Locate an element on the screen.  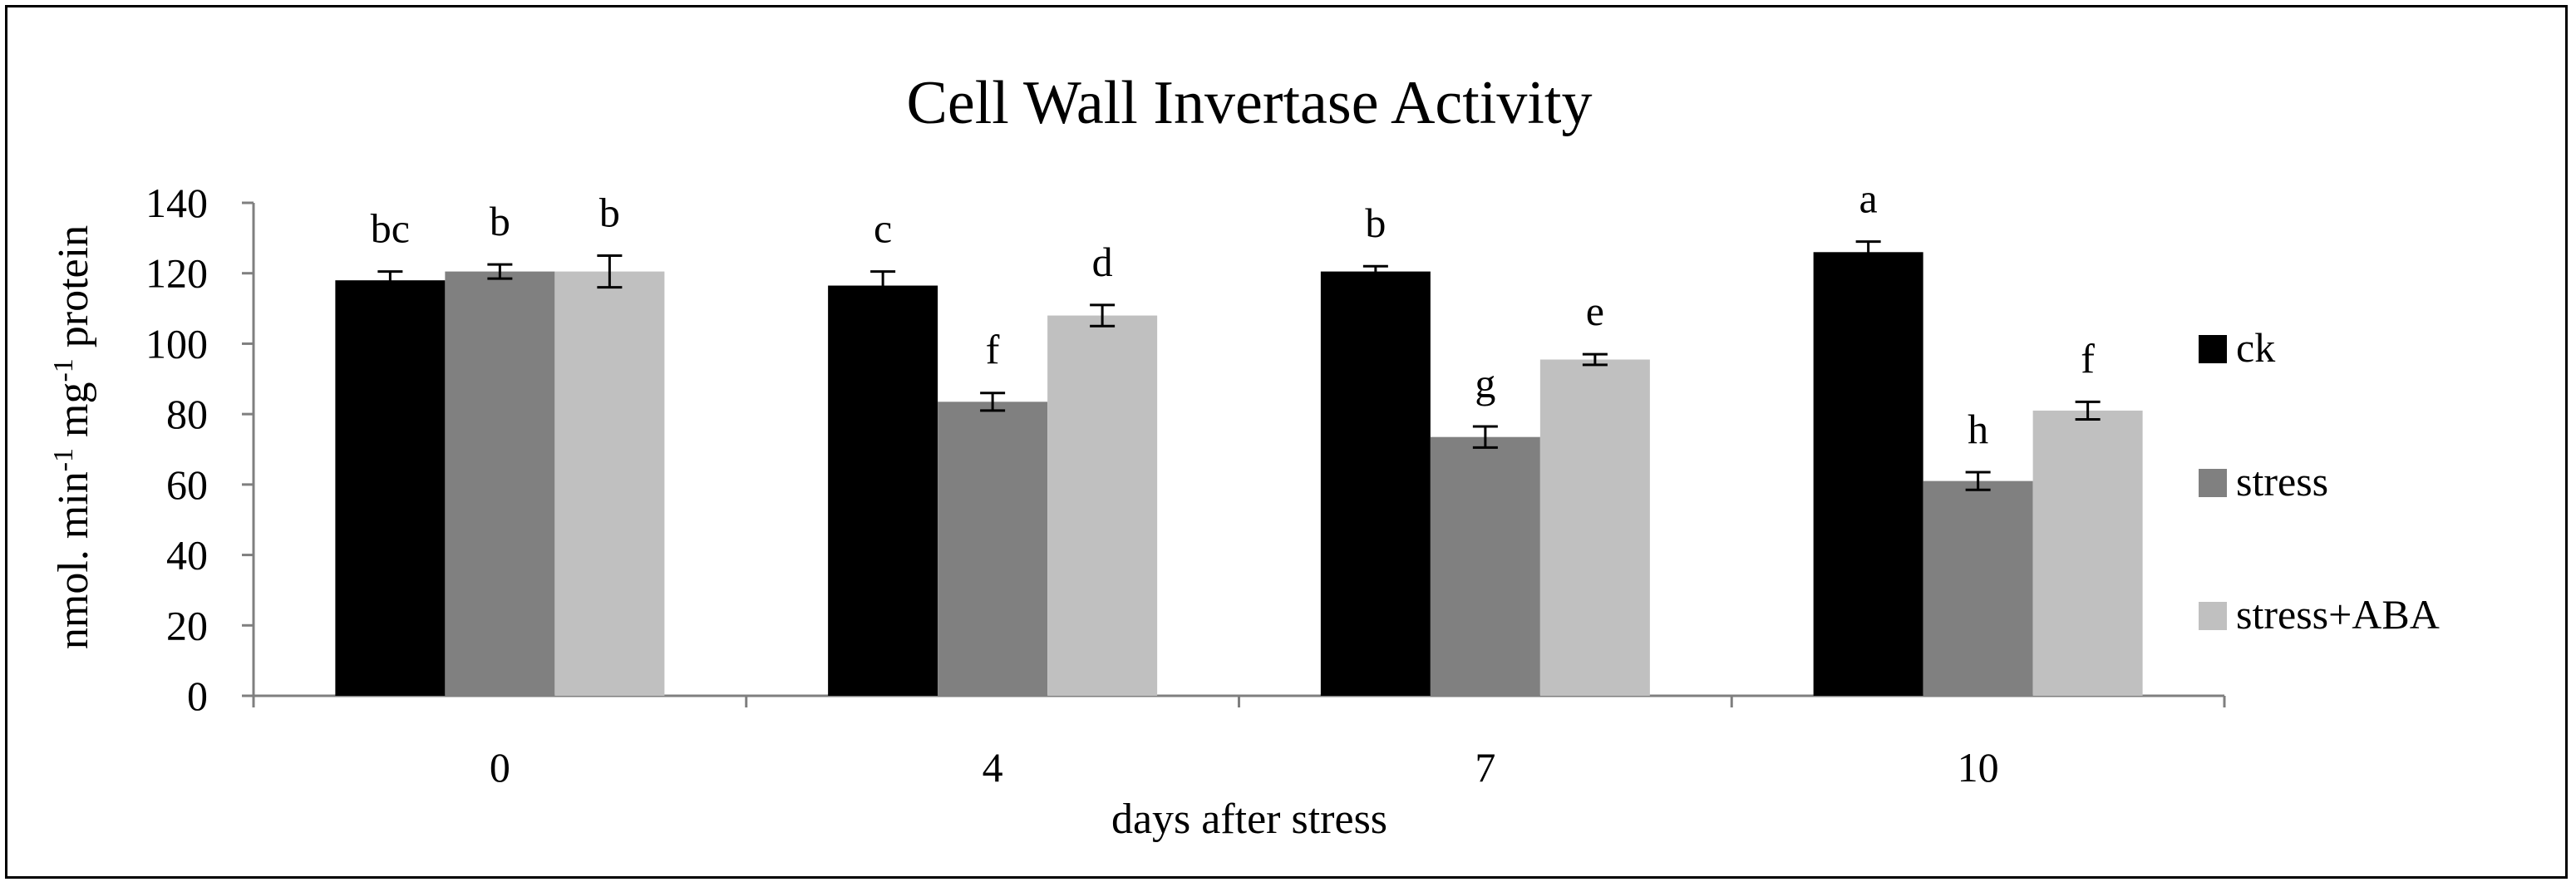
y-tick-label: 80 is located at coordinates (187, 414).